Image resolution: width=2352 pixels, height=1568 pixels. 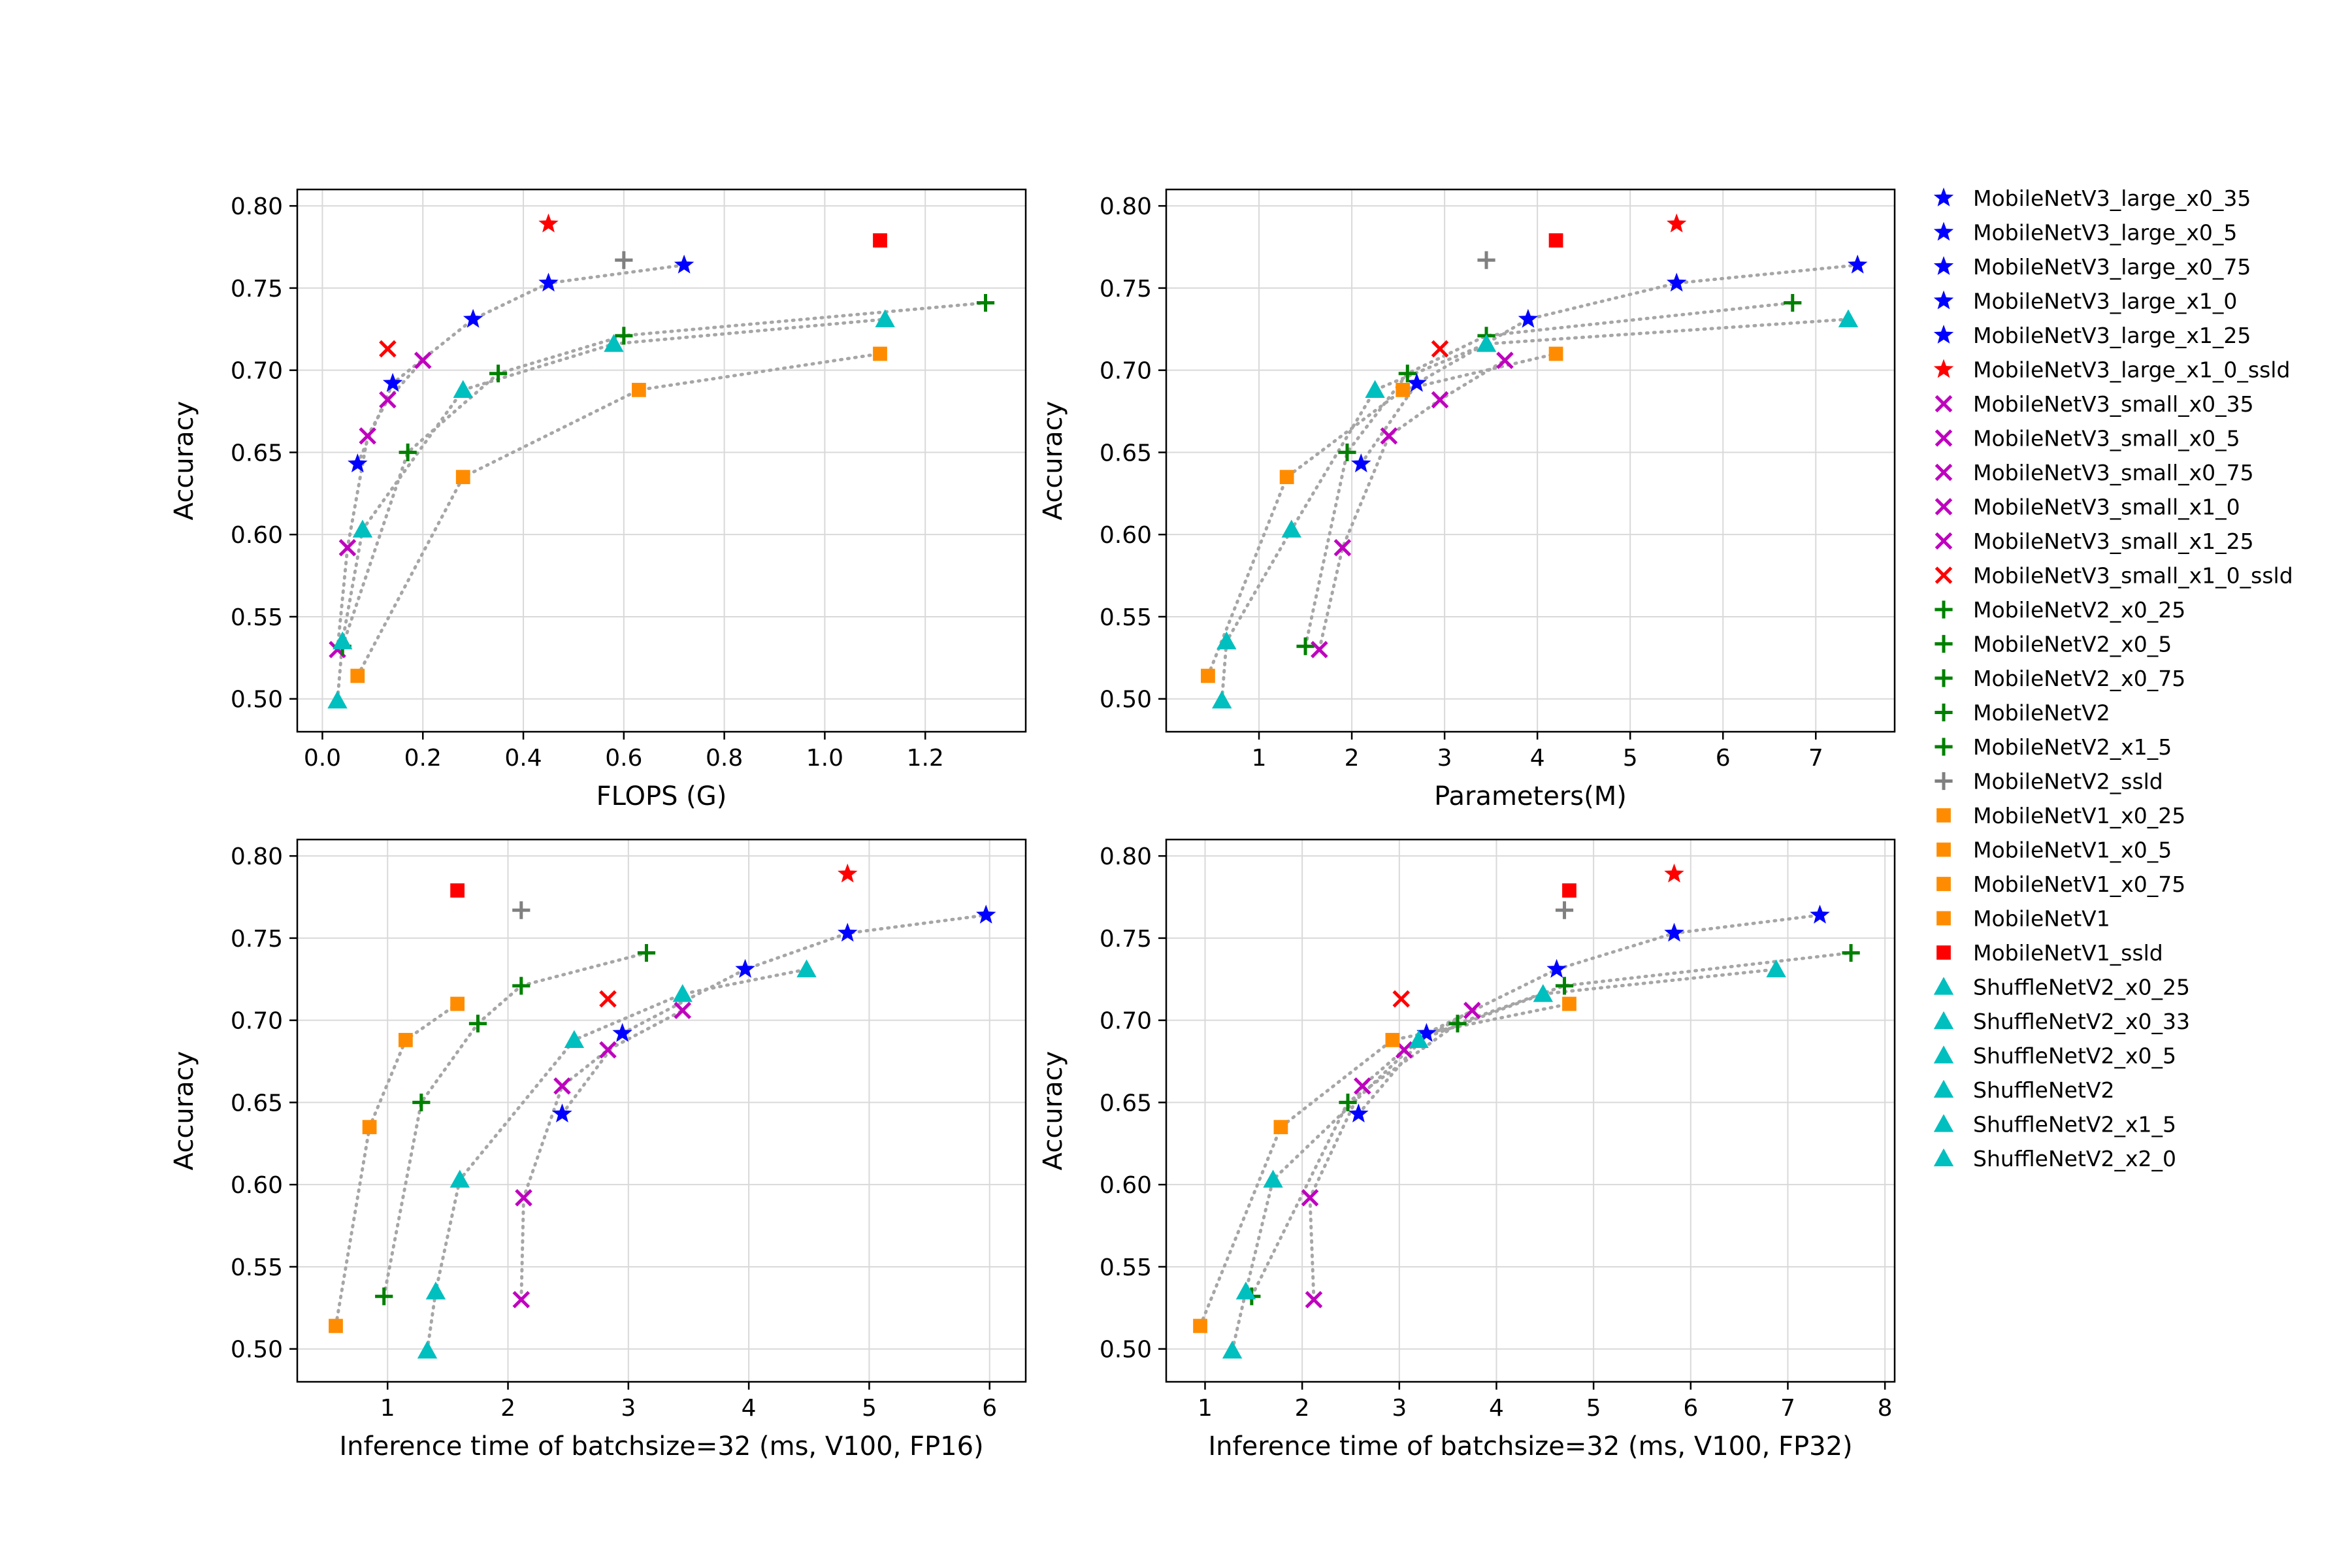 I want to click on legend-entry: MobileNetV2_x0_5, so click(x=2053, y=644).